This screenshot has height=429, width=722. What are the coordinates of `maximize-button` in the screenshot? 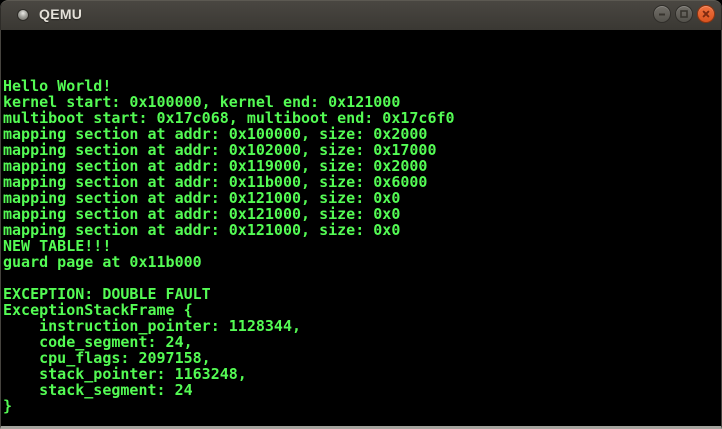 It's located at (684, 14).